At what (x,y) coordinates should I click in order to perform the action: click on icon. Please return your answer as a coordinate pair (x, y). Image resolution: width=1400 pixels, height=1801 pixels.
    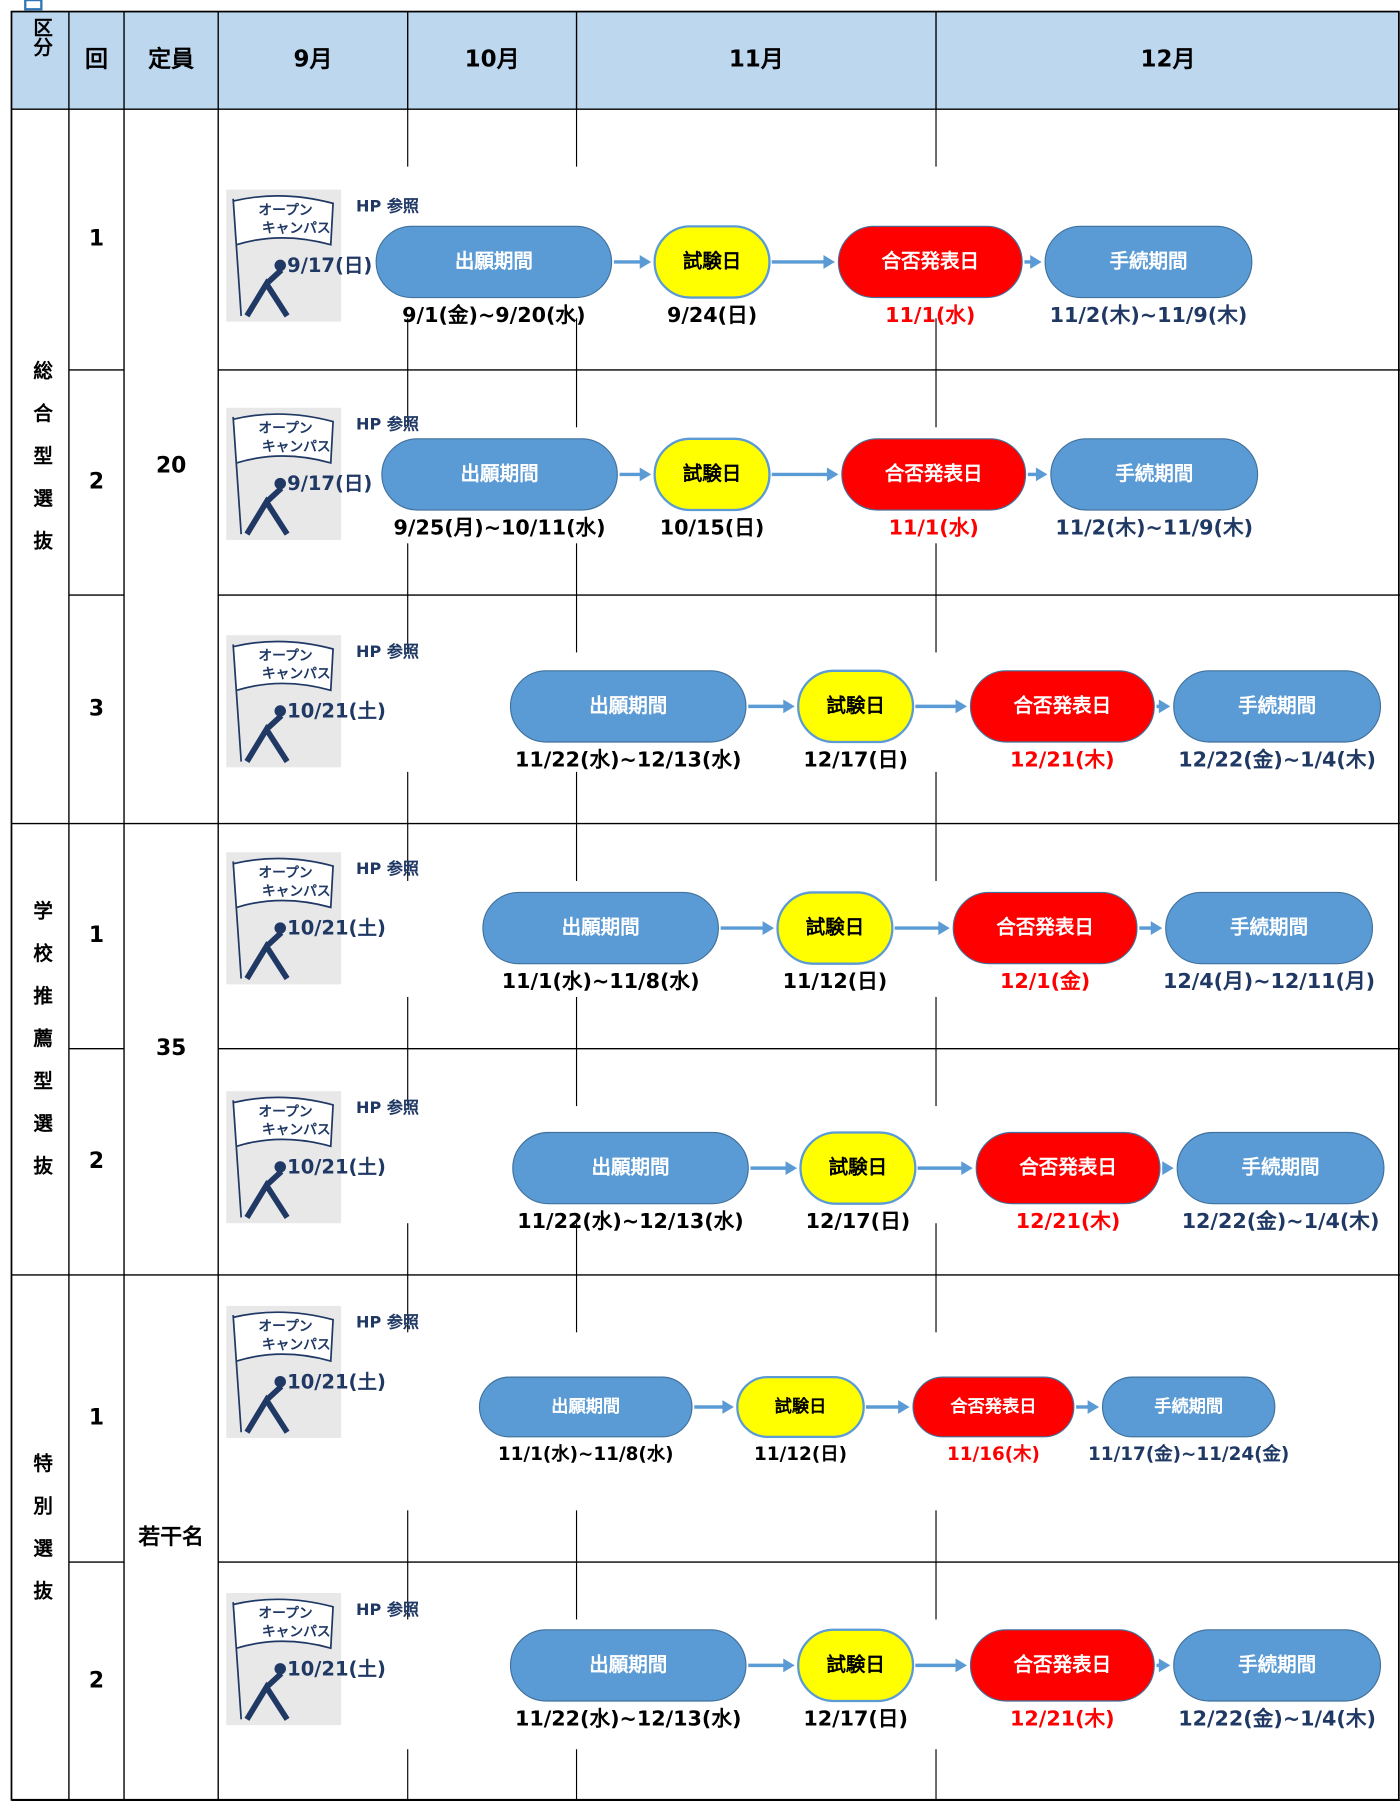
    Looking at the image, I should click on (33, 5).